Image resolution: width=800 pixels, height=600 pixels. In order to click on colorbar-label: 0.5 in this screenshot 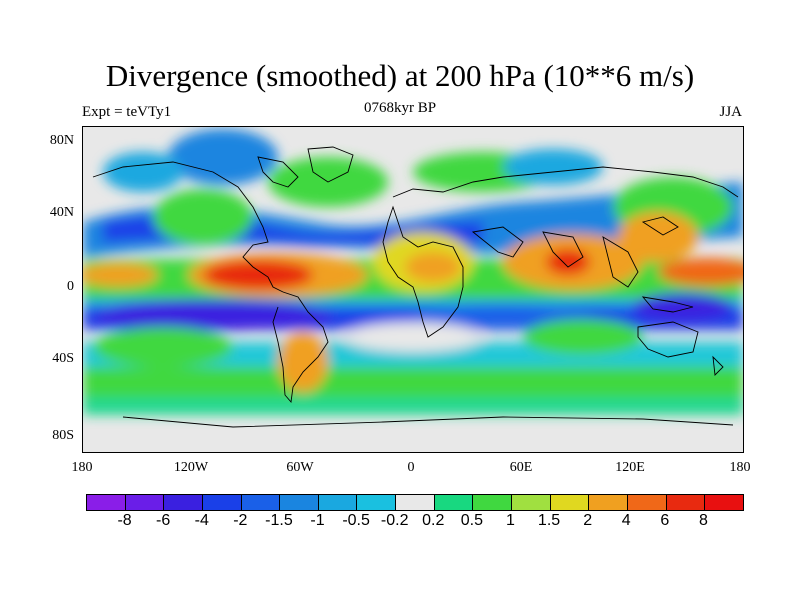, I will do `click(471, 520)`.